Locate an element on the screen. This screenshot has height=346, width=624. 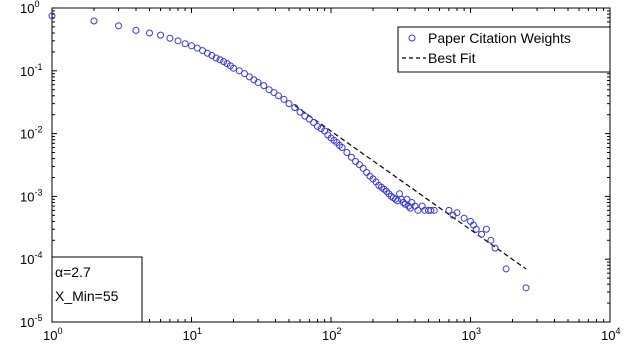
legend: Paper Citation Weights Best Fit is located at coordinates (504, 49).